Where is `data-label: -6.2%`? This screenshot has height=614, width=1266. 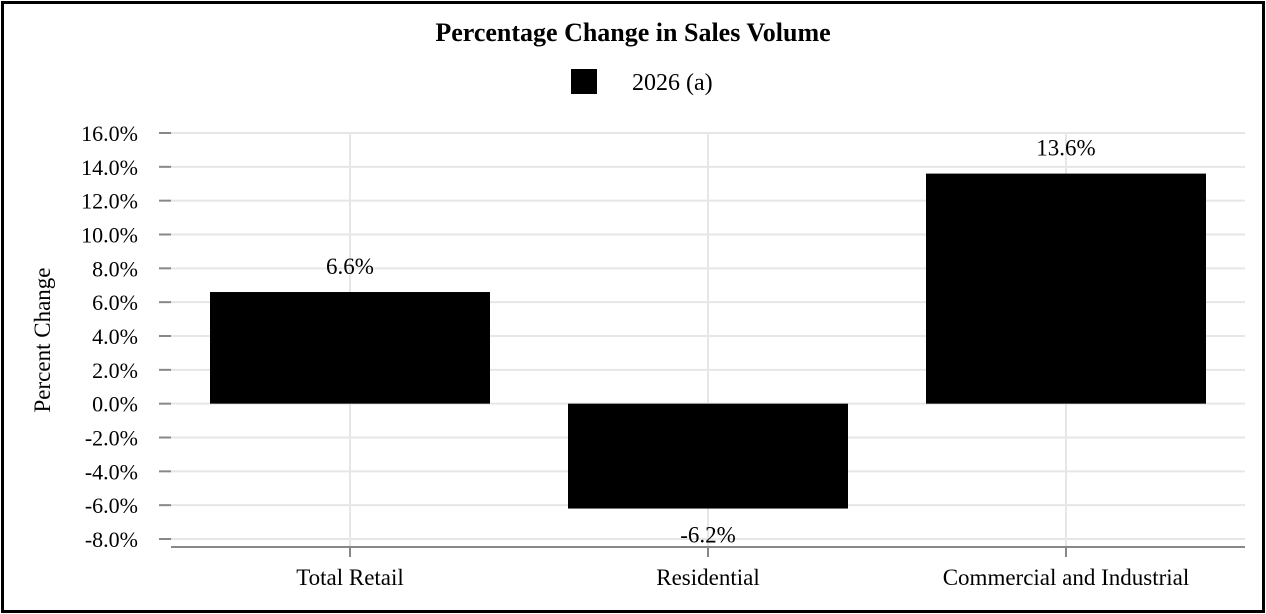 data-label: -6.2% is located at coordinates (708, 535).